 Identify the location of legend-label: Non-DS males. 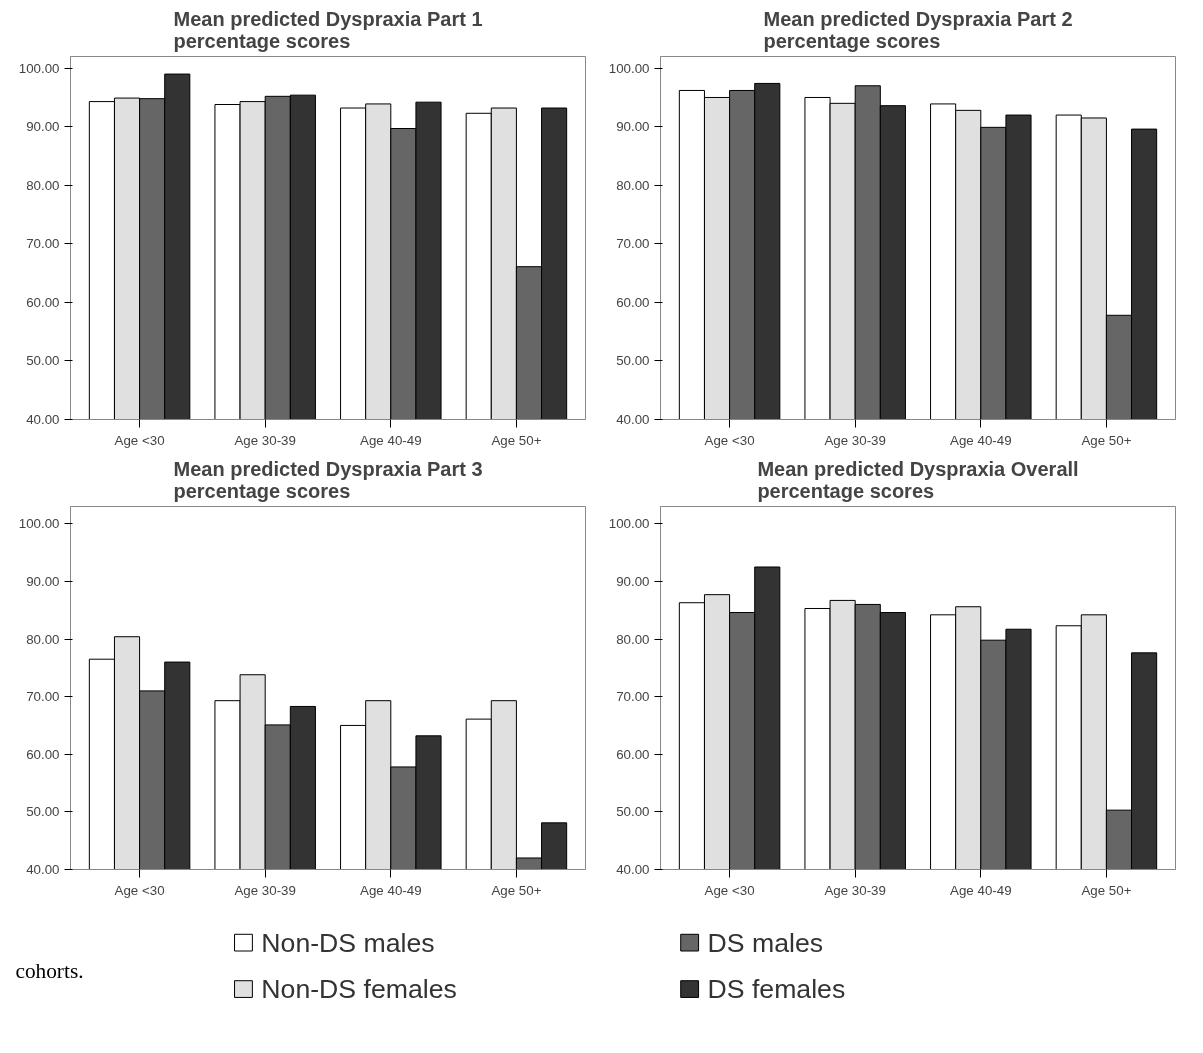
(348, 942).